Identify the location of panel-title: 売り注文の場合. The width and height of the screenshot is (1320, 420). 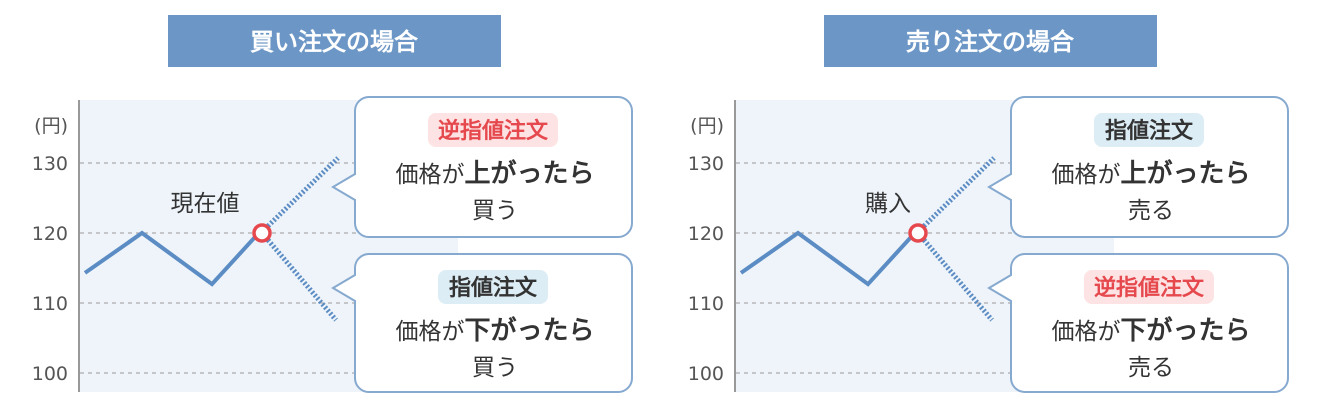
(990, 42).